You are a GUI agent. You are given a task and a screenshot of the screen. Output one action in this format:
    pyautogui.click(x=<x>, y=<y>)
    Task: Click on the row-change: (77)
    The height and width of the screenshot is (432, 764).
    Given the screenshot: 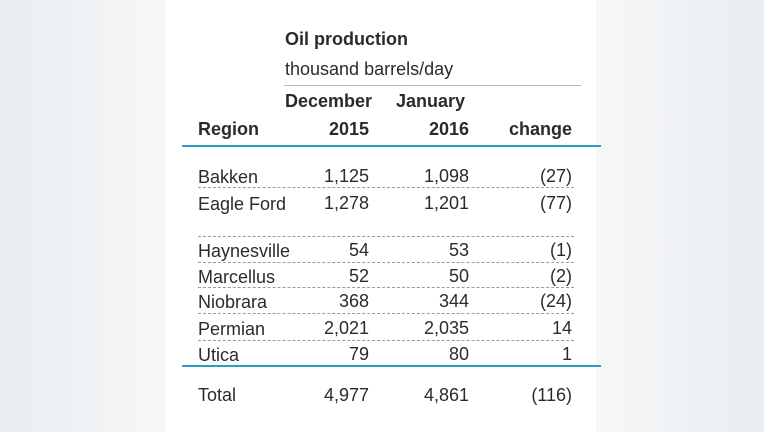 What is the action you would take?
    pyautogui.click(x=555, y=203)
    